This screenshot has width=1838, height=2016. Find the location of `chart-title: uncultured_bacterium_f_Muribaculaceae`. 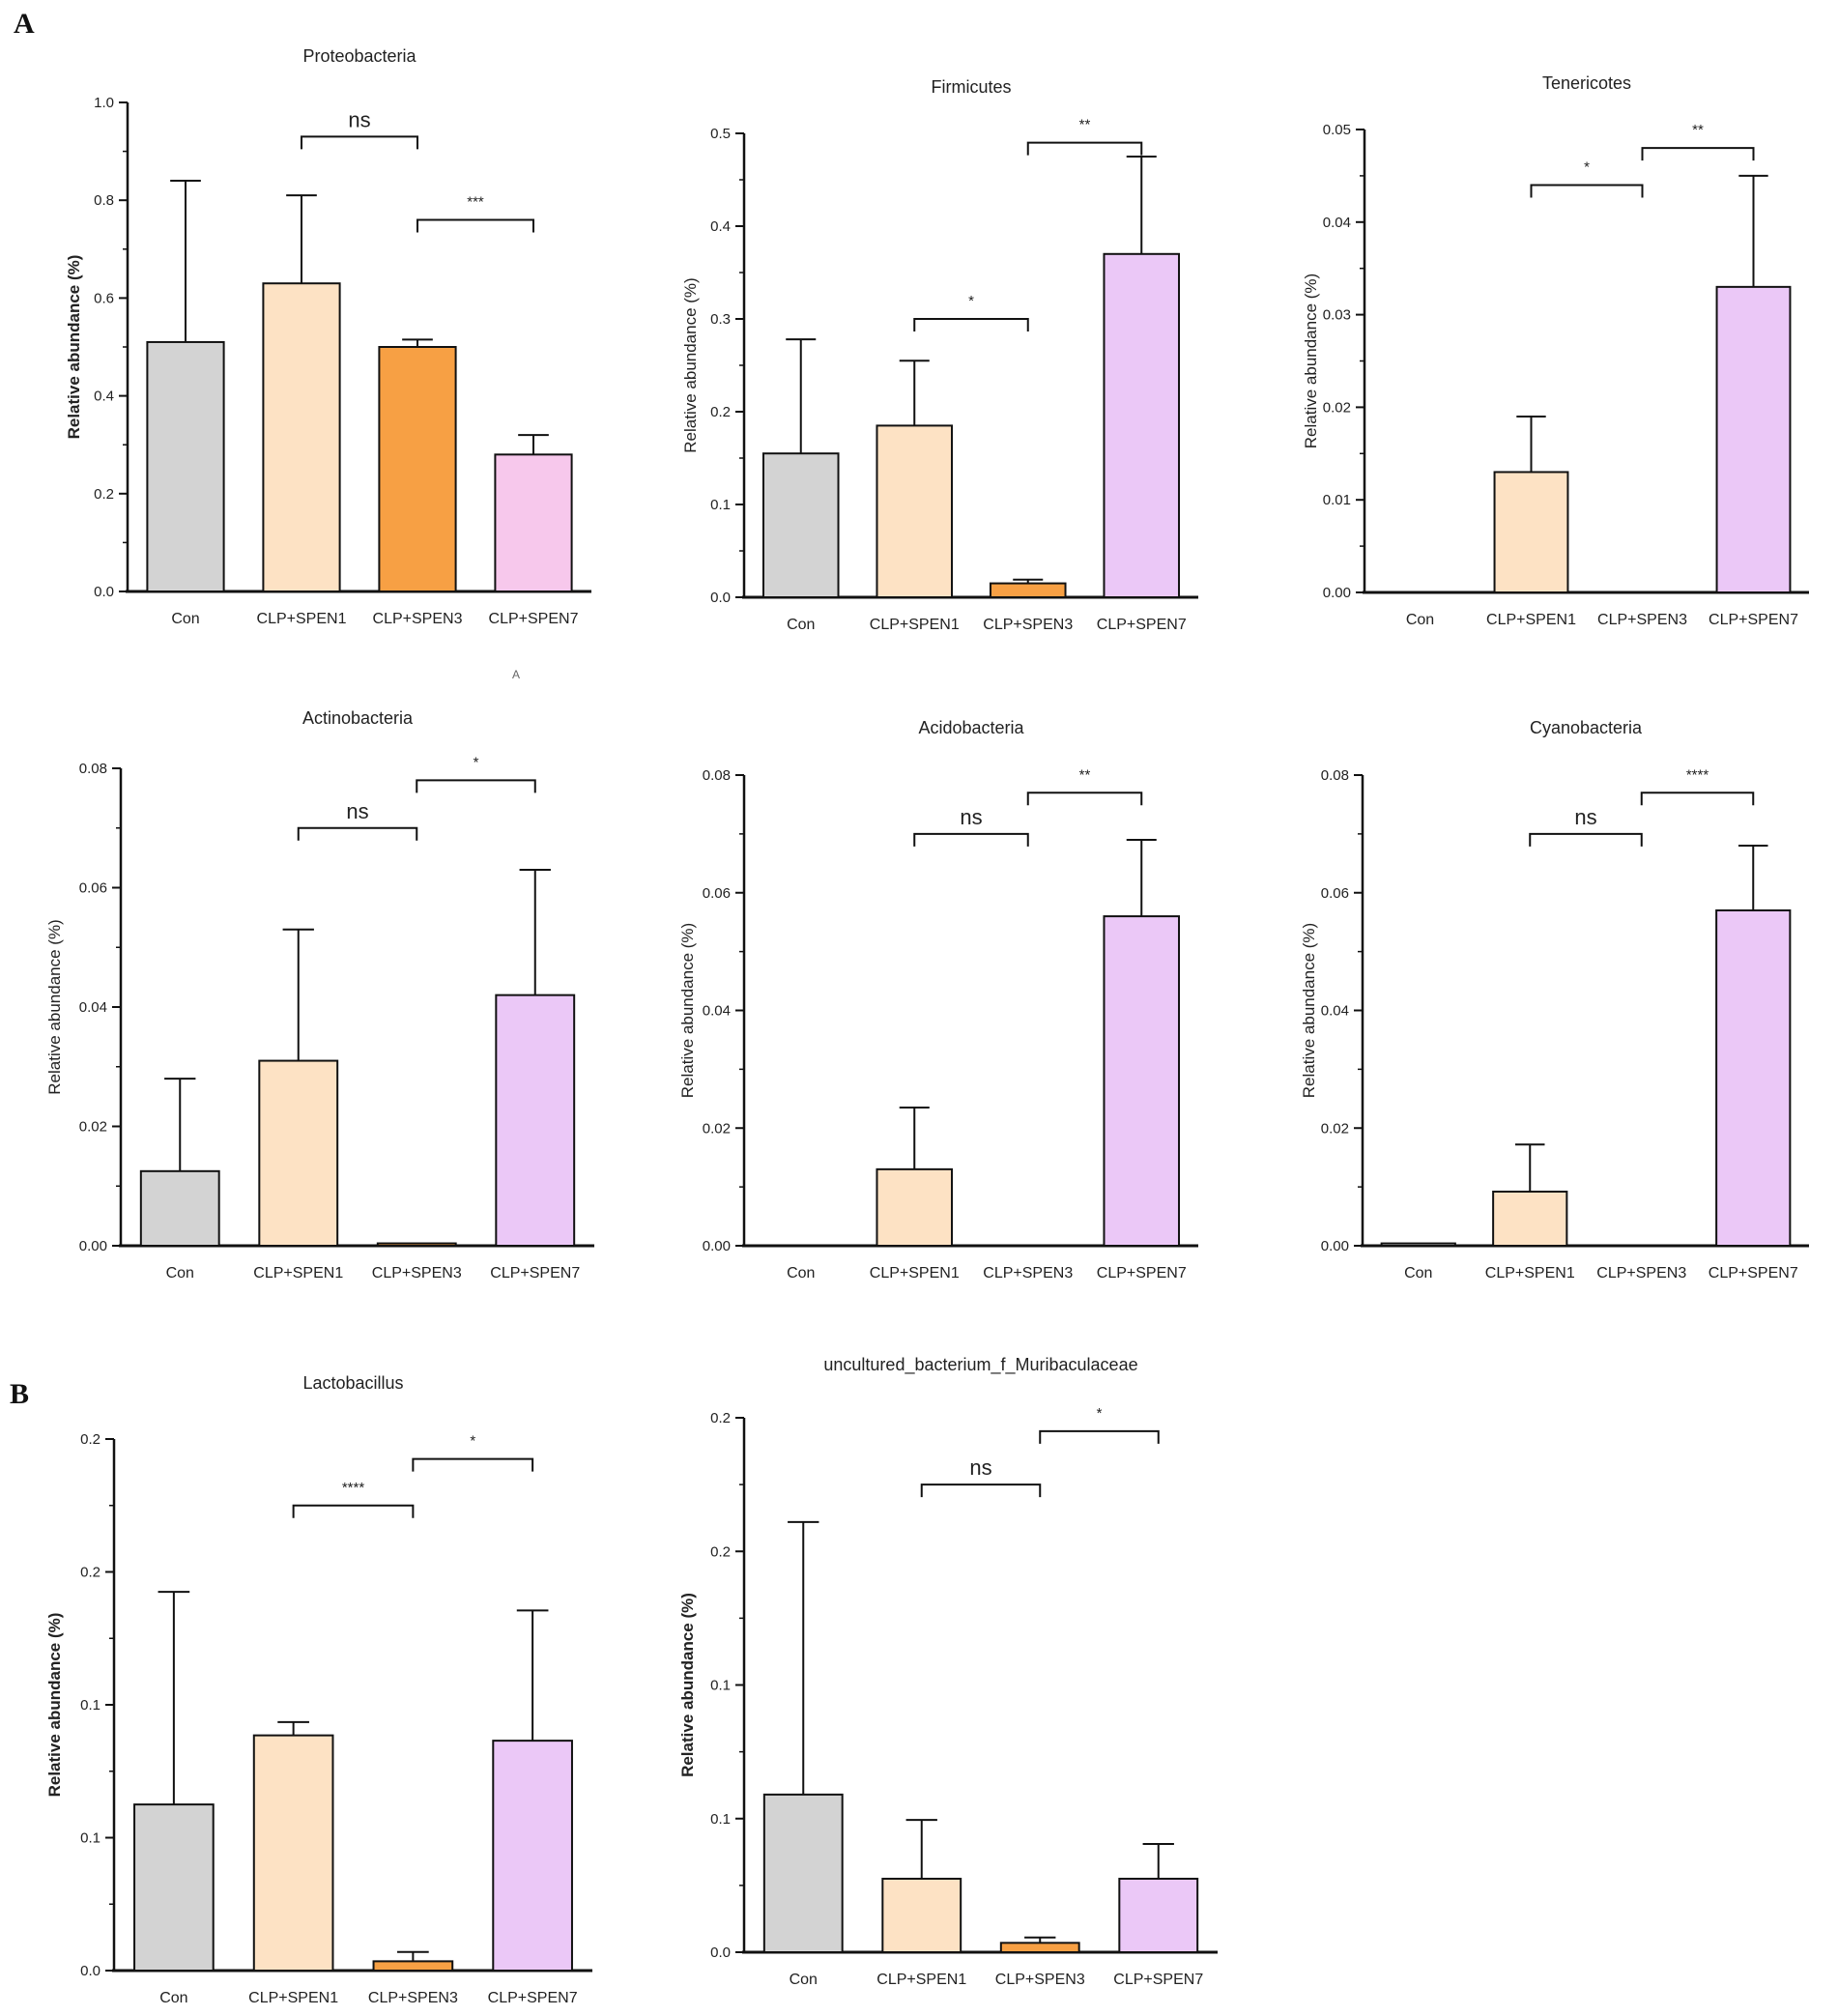

chart-title: uncultured_bacterium_f_Muribaculaceae is located at coordinates (980, 1365).